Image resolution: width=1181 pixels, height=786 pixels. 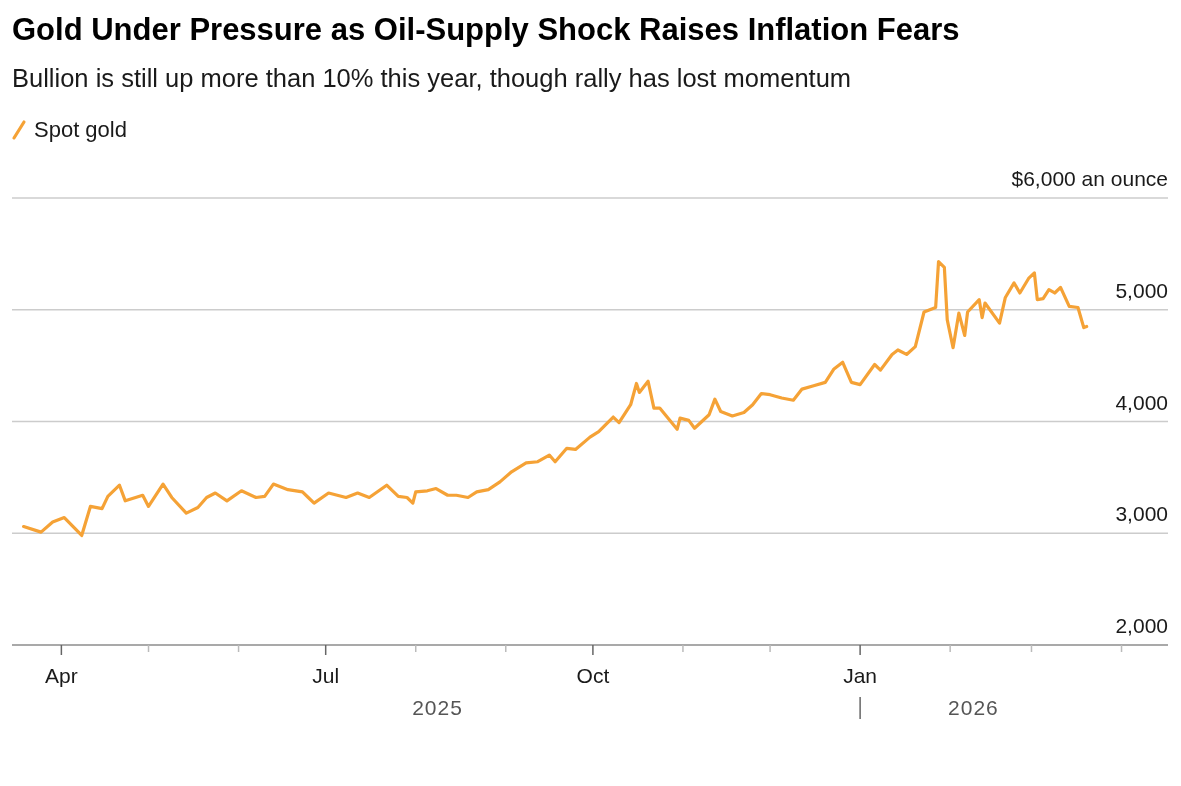 I want to click on y-tick-label: 3,000, so click(x=1141, y=514).